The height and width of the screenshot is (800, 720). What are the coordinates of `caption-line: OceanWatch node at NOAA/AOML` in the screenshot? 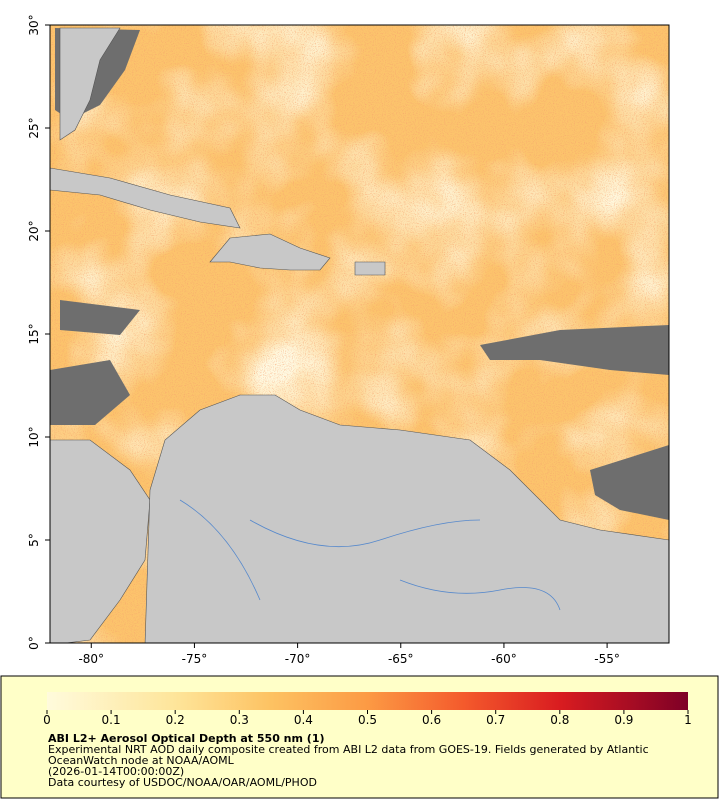 It's located at (141, 760).